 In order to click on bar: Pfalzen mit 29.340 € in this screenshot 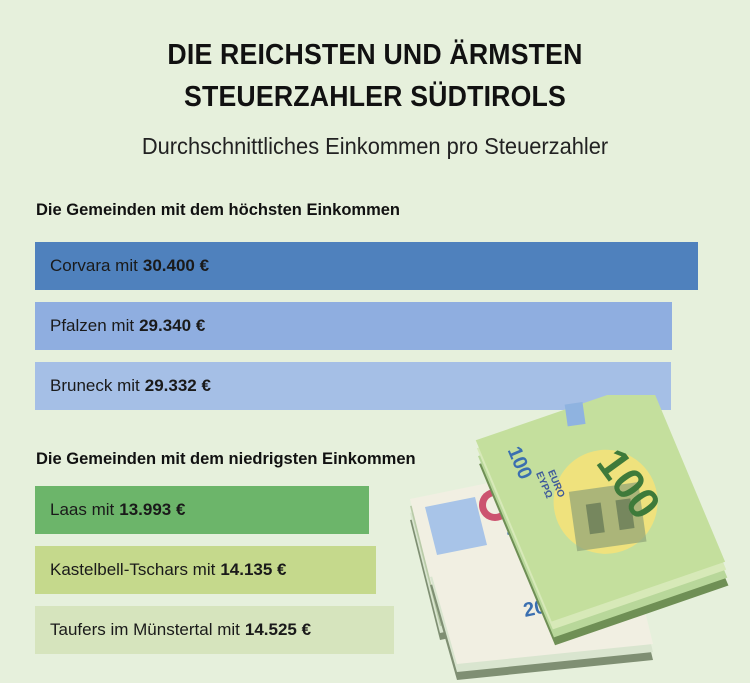, I will do `click(353, 326)`.